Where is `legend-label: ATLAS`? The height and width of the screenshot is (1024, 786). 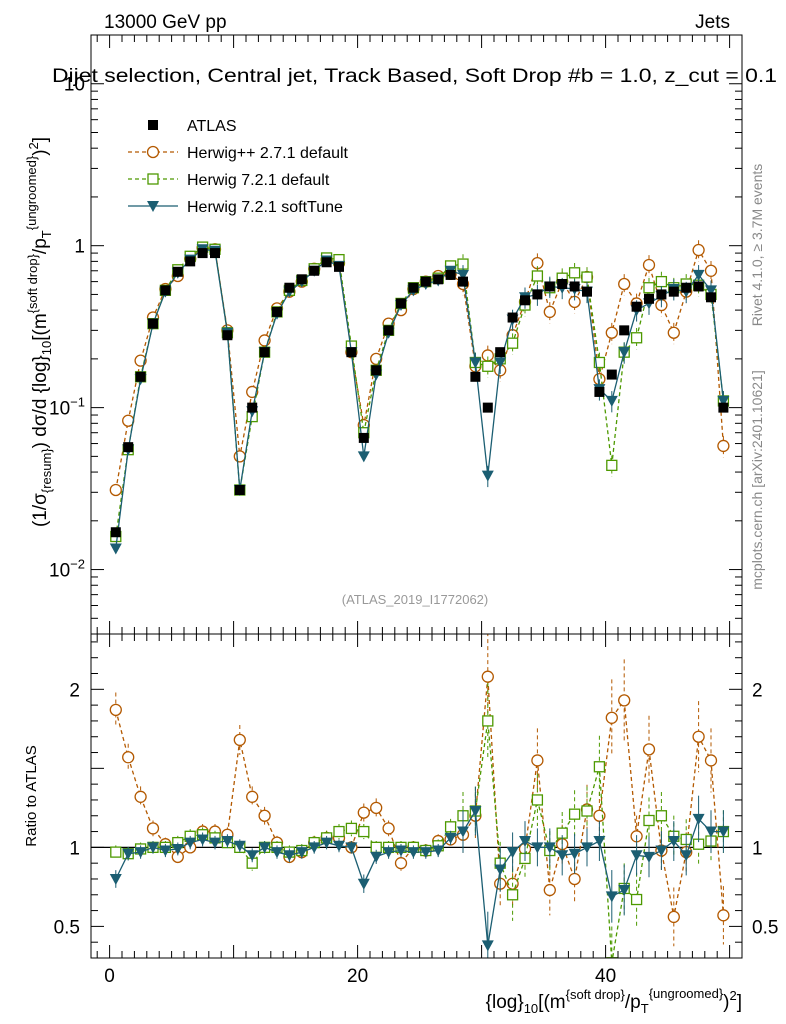
legend-label: ATLAS is located at coordinates (212, 126).